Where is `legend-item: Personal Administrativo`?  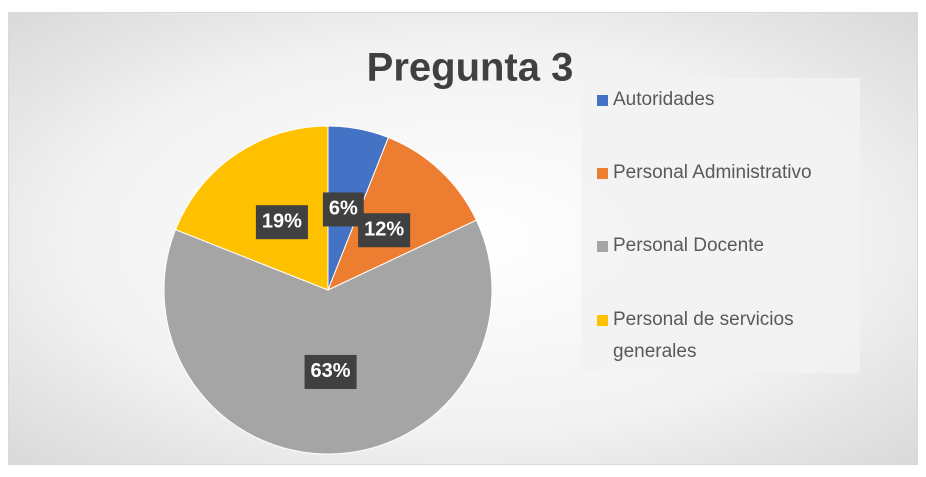 legend-item: Personal Administrativo is located at coordinates (727, 173).